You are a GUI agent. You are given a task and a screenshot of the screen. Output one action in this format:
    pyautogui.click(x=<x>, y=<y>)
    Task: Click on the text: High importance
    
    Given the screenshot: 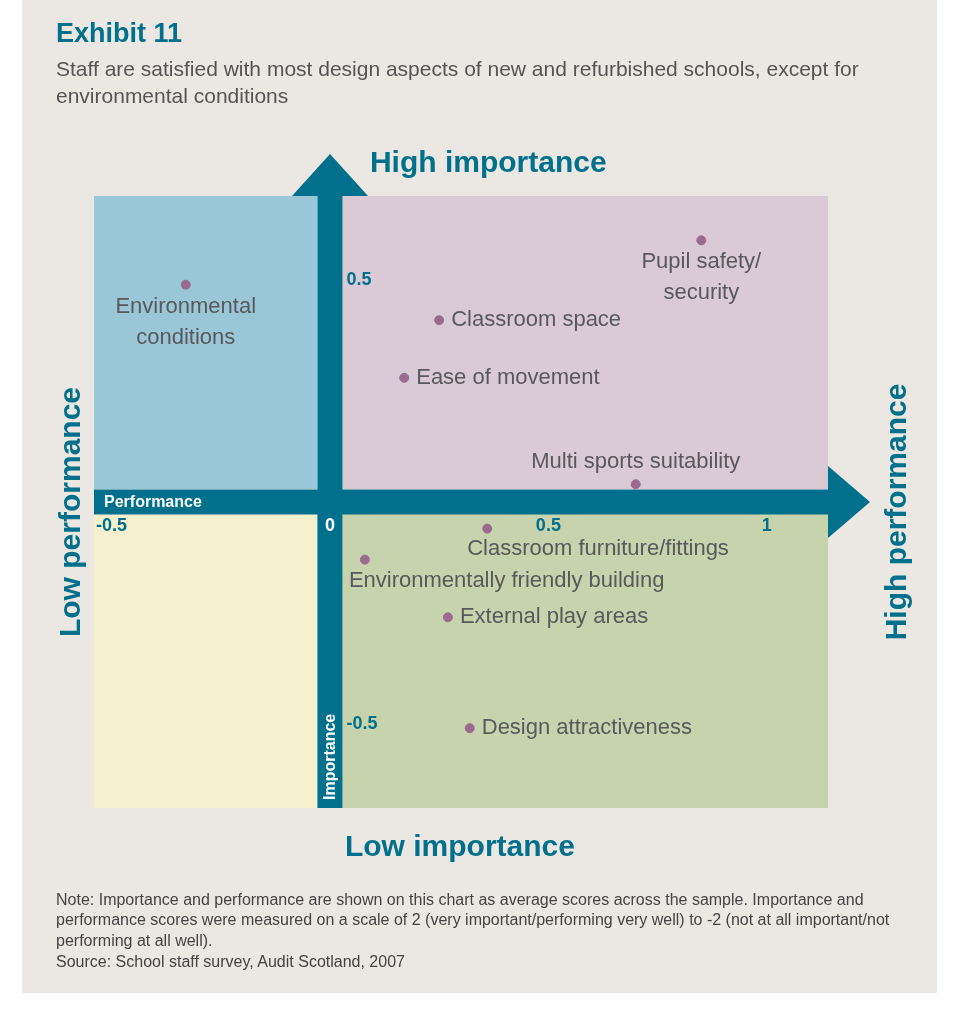 What is the action you would take?
    pyautogui.click(x=488, y=161)
    